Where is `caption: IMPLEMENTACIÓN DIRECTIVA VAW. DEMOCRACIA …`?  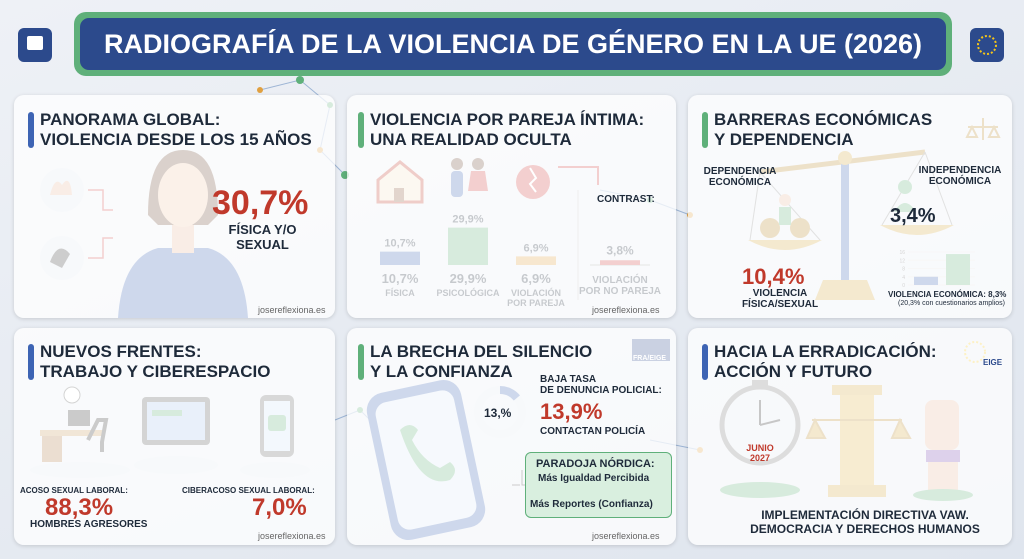 caption: IMPLEMENTACIÓN DIRECTIVA VAW. DEMOCRACIA … is located at coordinates (865, 522).